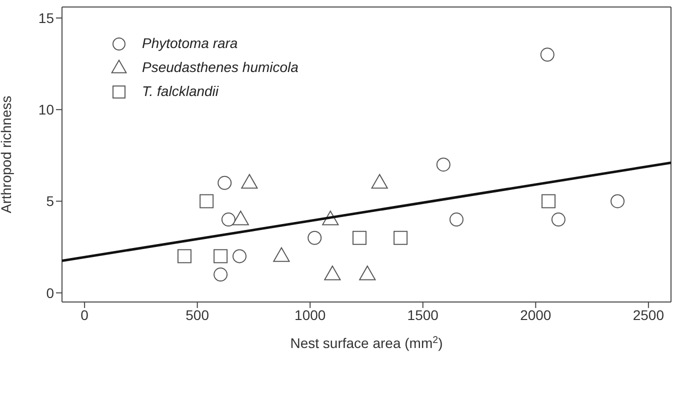 This screenshot has height=418, width=682. Describe the element at coordinates (180, 91) in the screenshot. I see `legend-label: T. falcklandii` at that location.